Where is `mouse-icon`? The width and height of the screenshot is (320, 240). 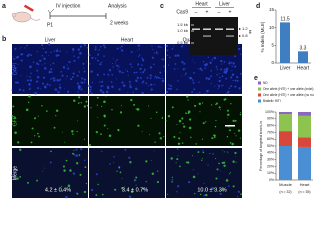 mouse-icon is located at coordinates (26, 13).